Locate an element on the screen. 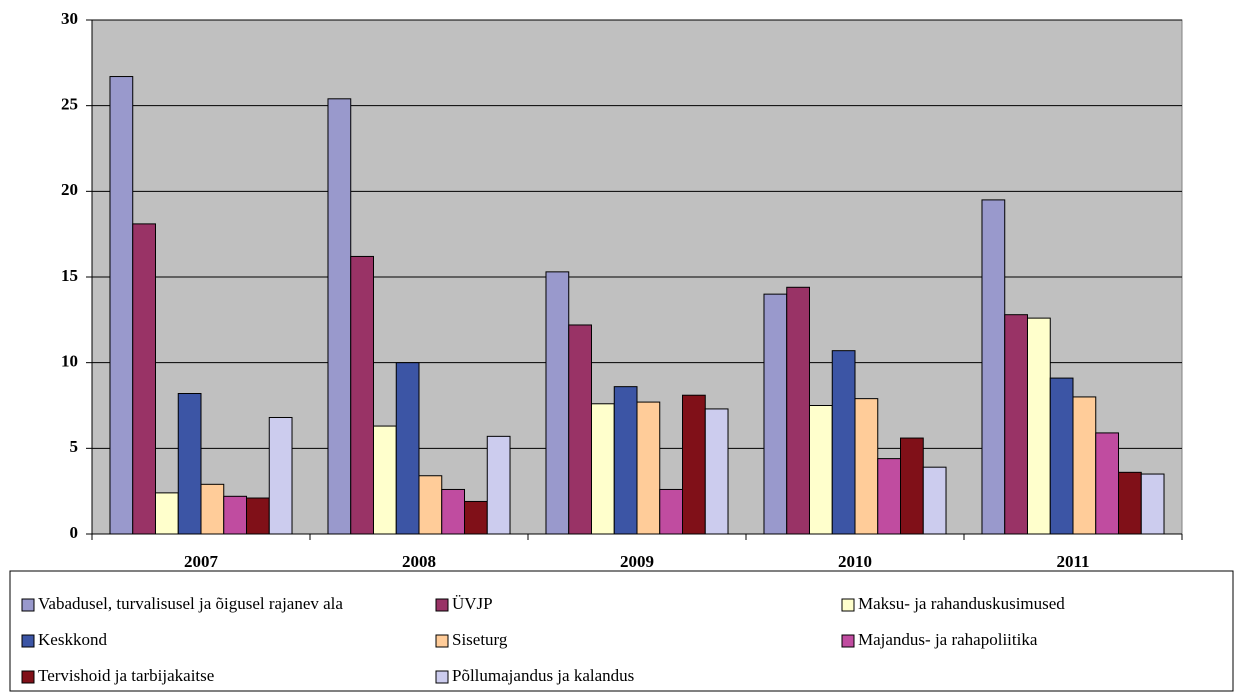 The height and width of the screenshot is (692, 1234). legend-label: Tervishoid ja tarbijakaitse is located at coordinates (126, 675).